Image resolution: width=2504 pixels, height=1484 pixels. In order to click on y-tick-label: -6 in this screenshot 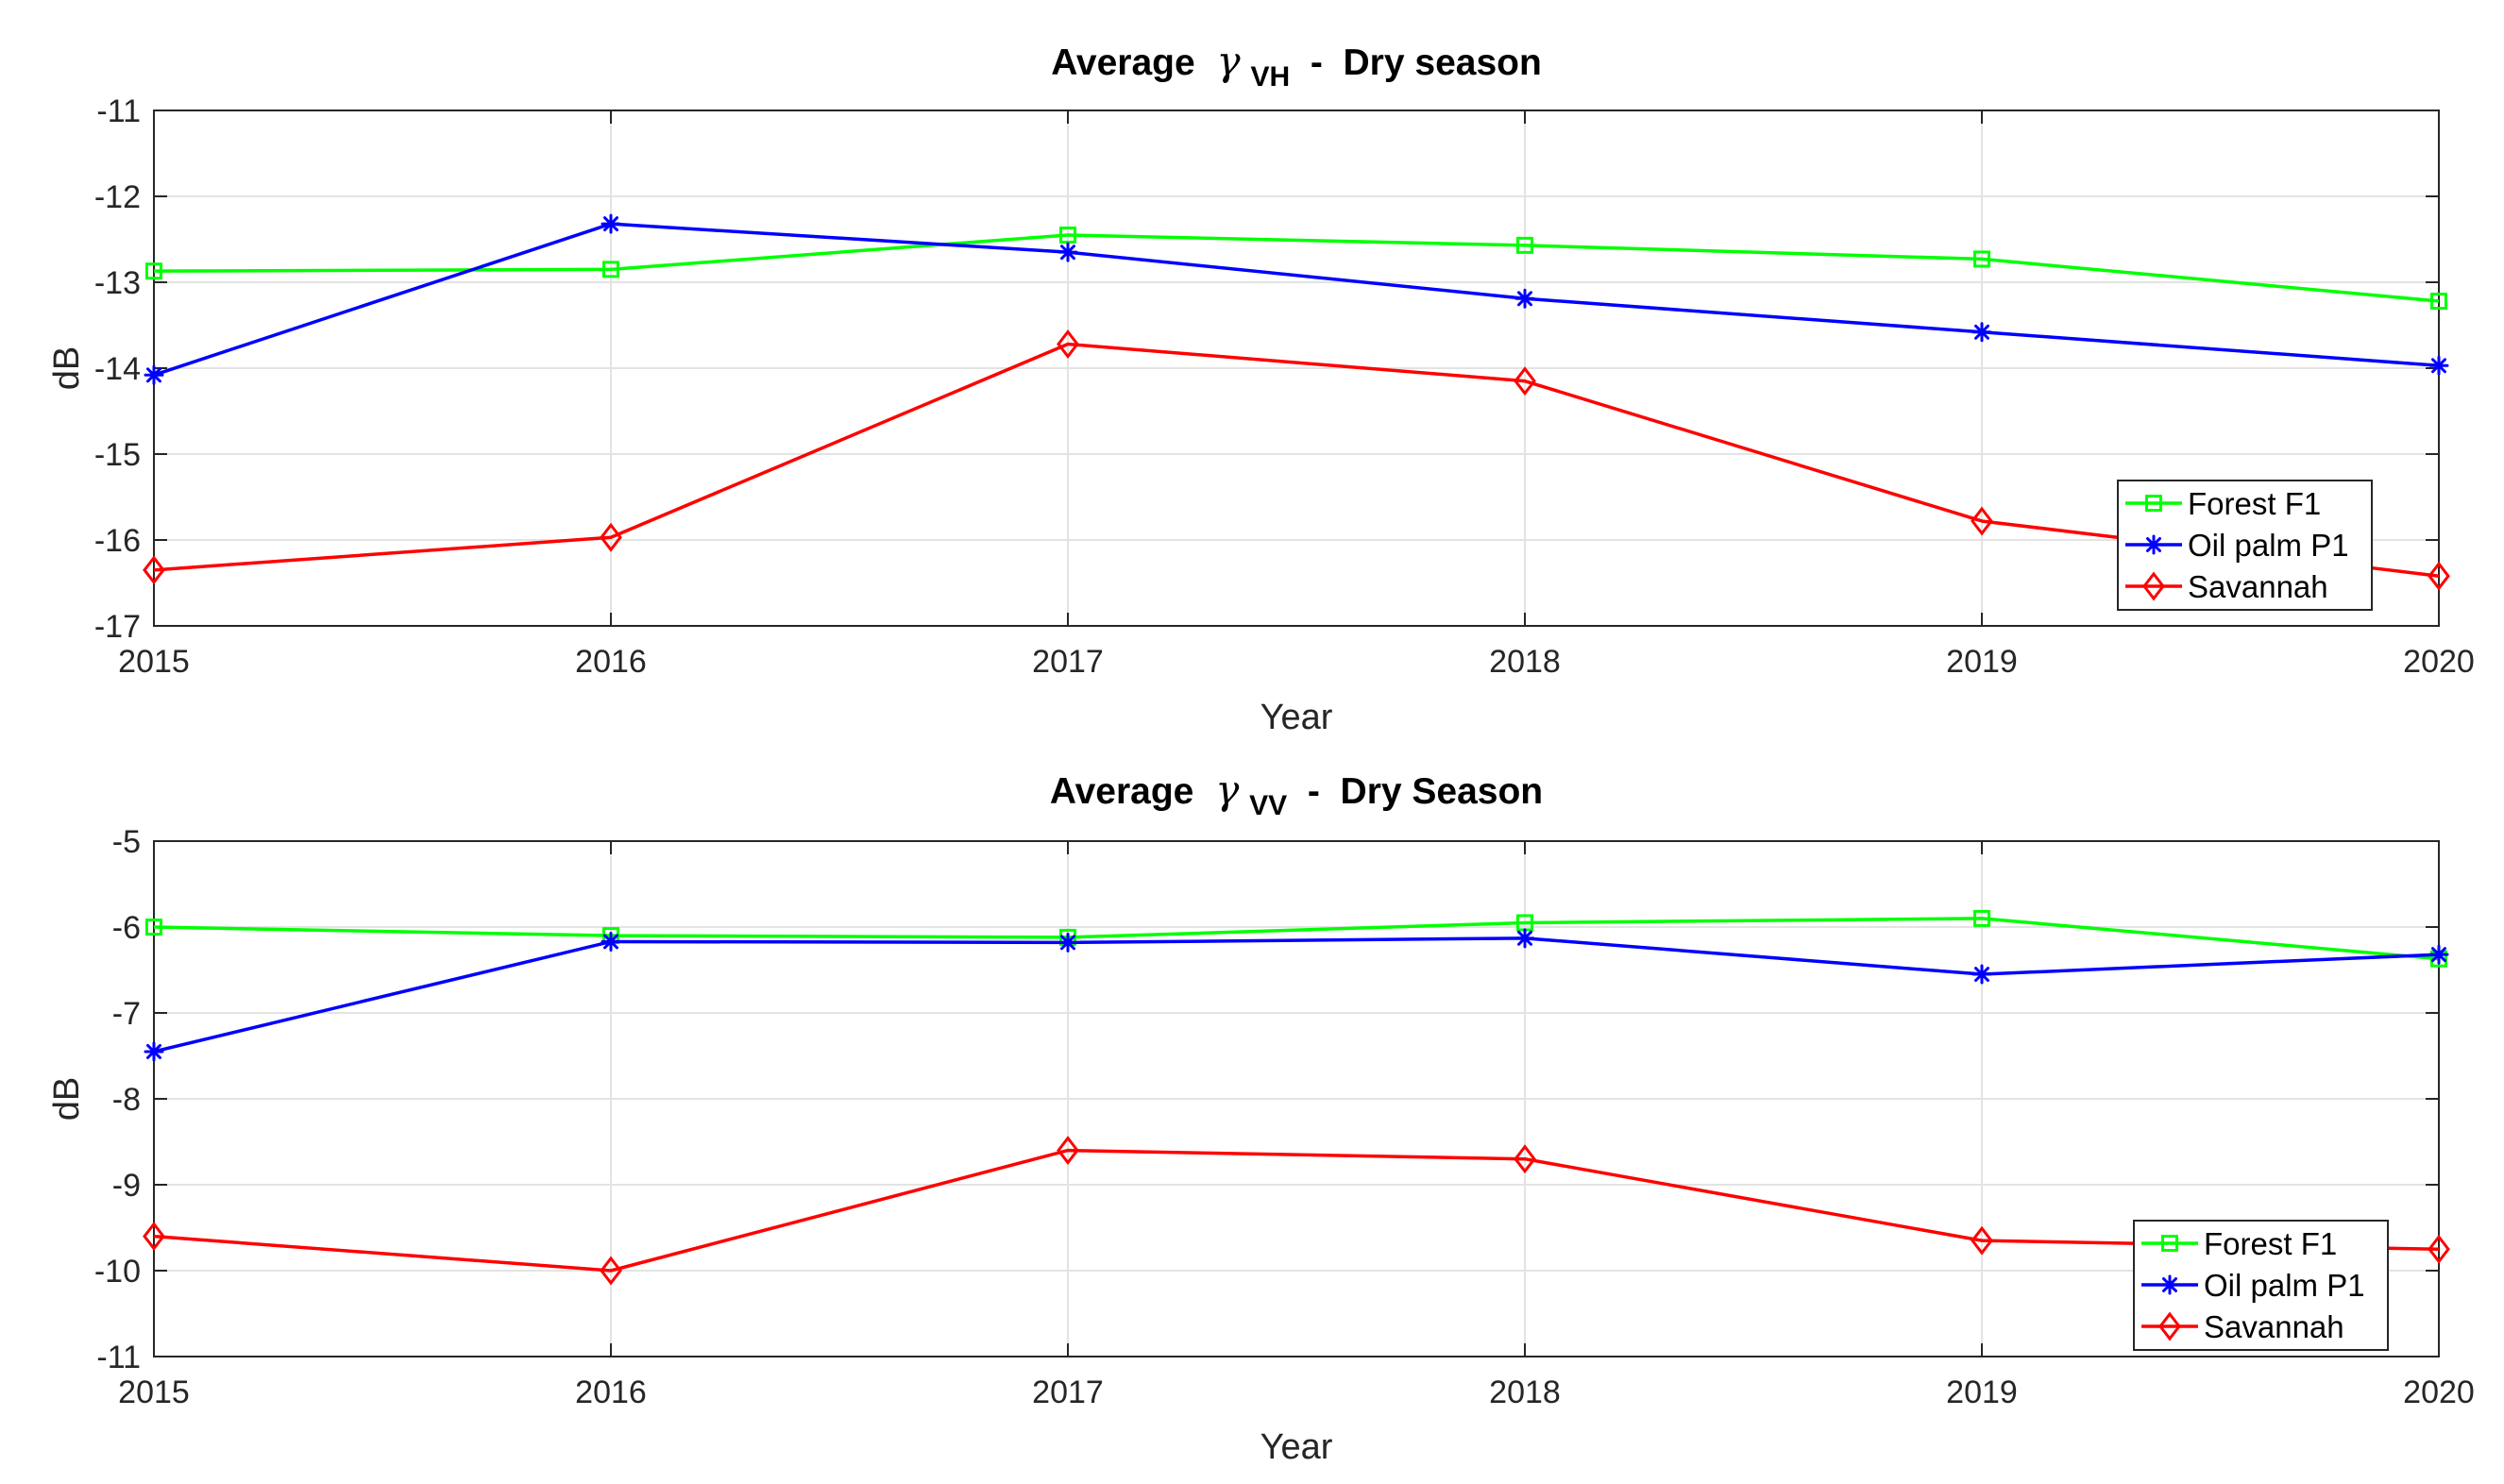, I will do `click(126, 928)`.